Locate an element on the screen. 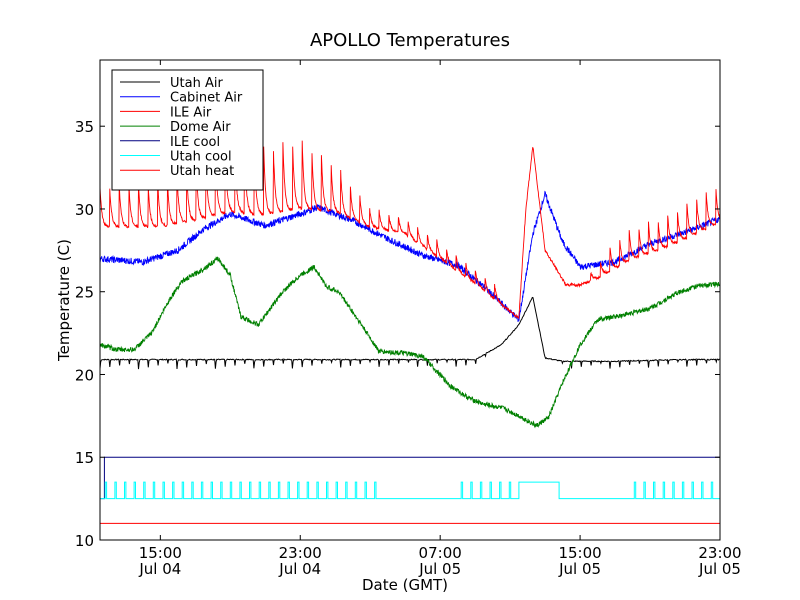 The height and width of the screenshot is (600, 800). x-tick-label-time: 07:00 is located at coordinates (440, 553).